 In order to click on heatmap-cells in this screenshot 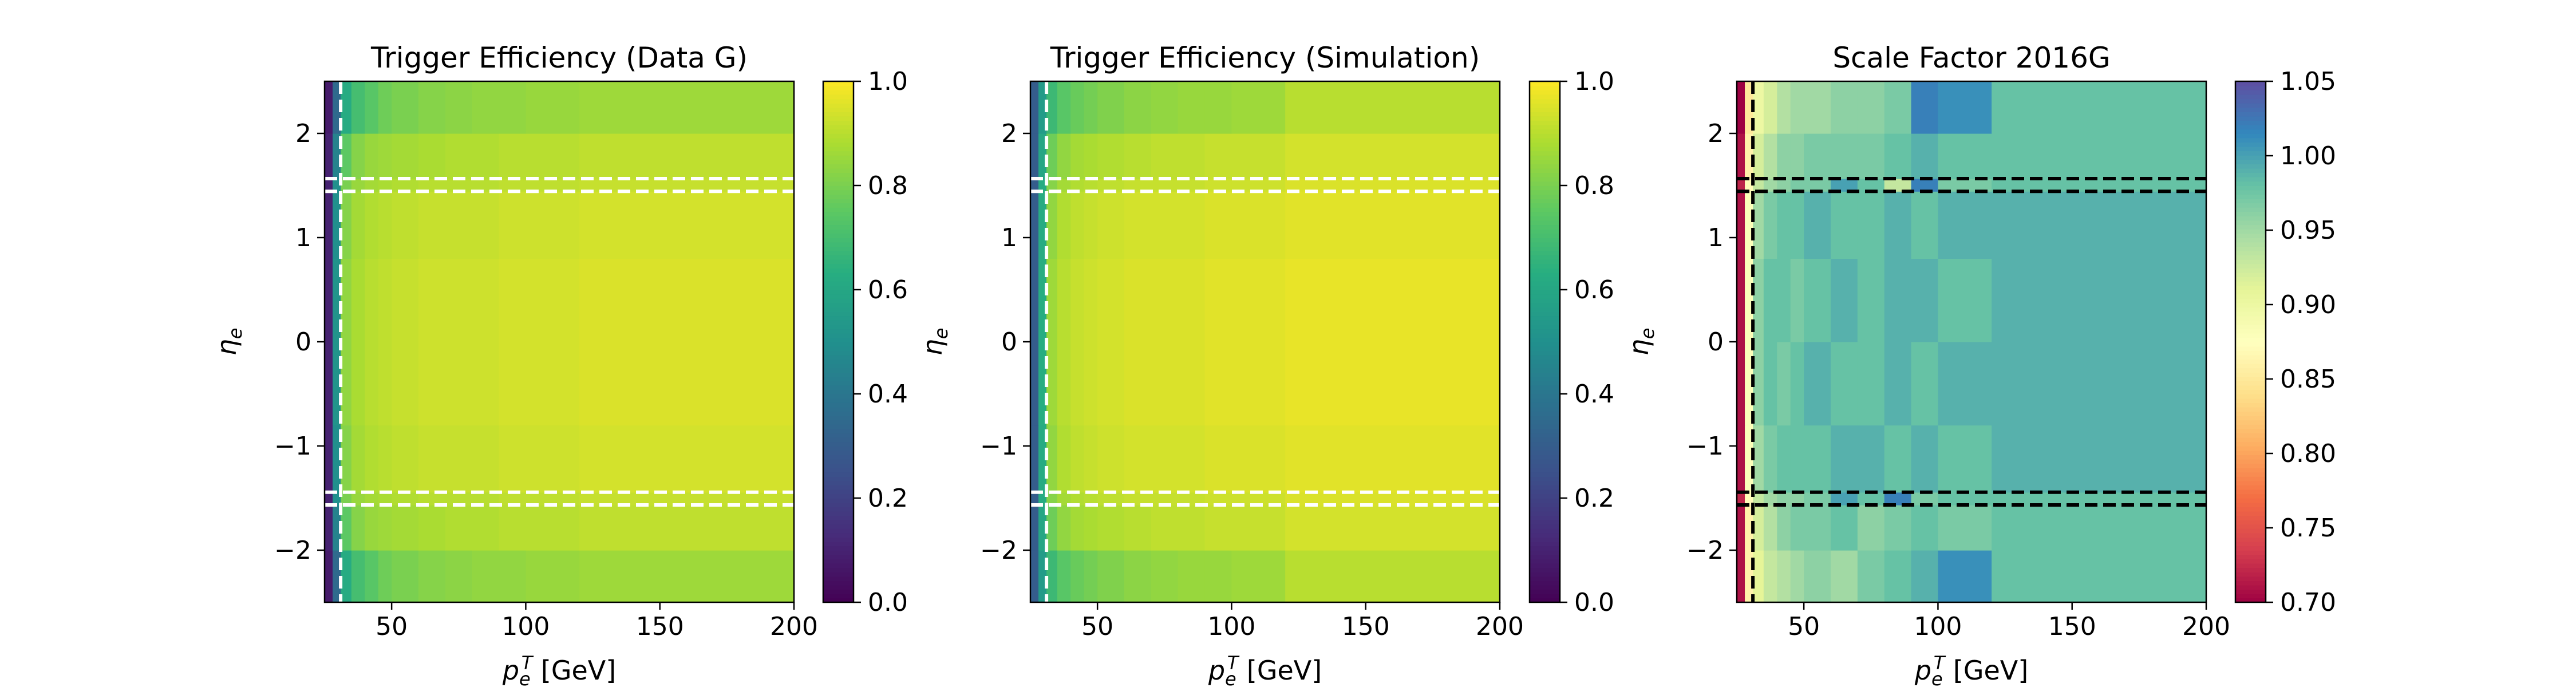, I will do `click(1265, 342)`.